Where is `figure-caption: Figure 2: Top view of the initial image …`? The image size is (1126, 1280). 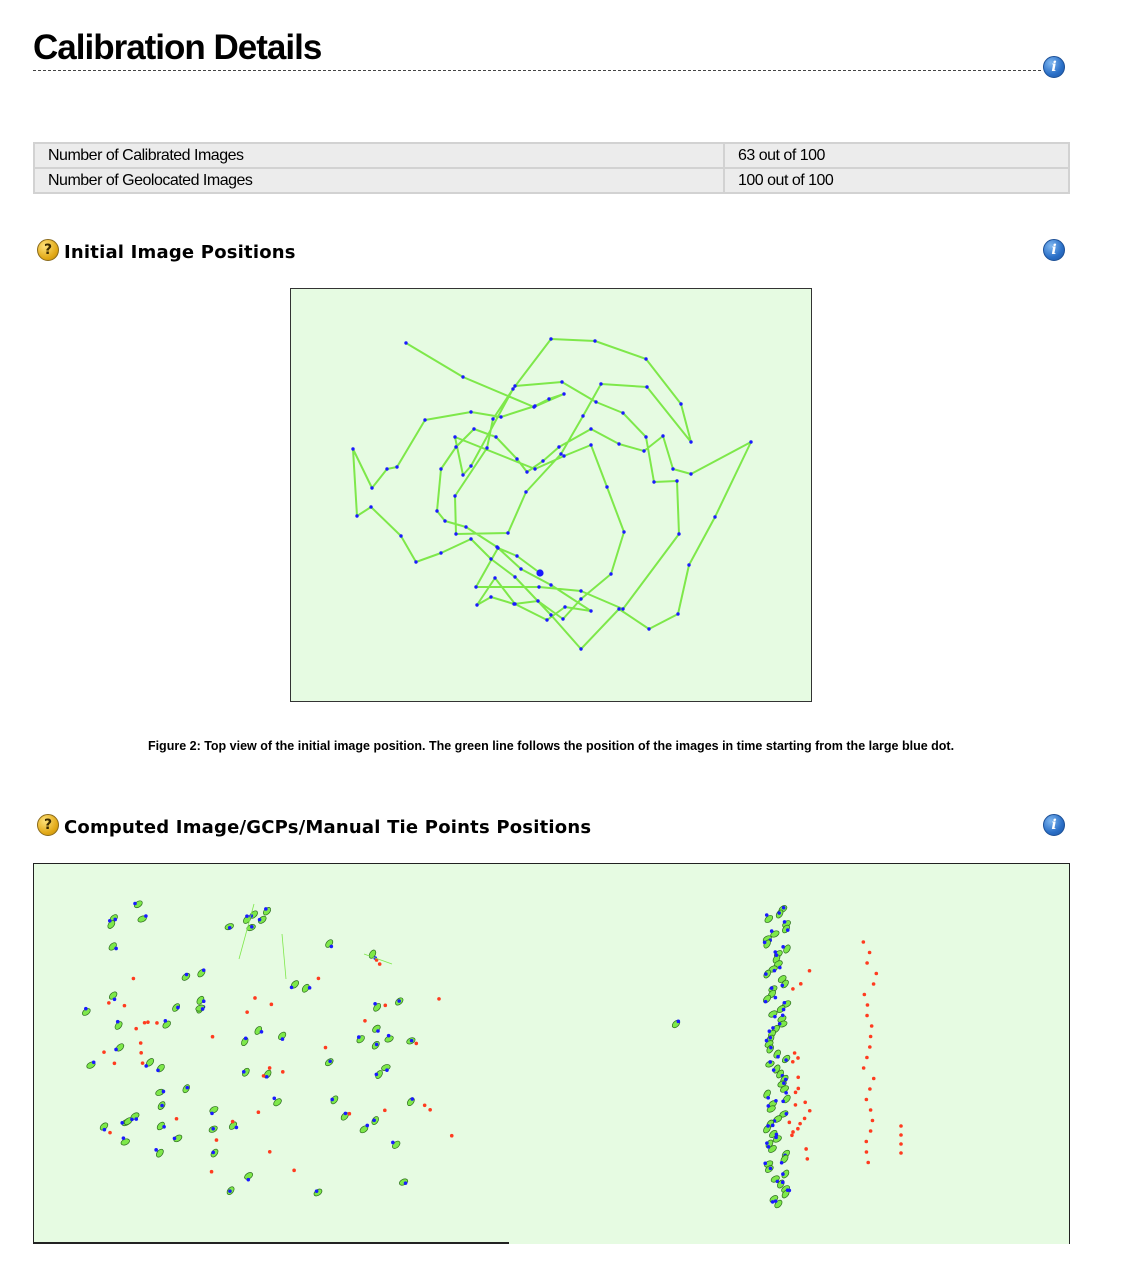
figure-caption: Figure 2: Top view of the initial image … is located at coordinates (551, 746).